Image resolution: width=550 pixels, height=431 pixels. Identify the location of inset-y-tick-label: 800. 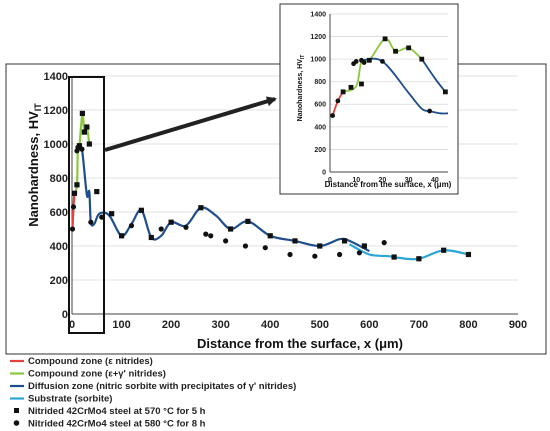
(320, 82).